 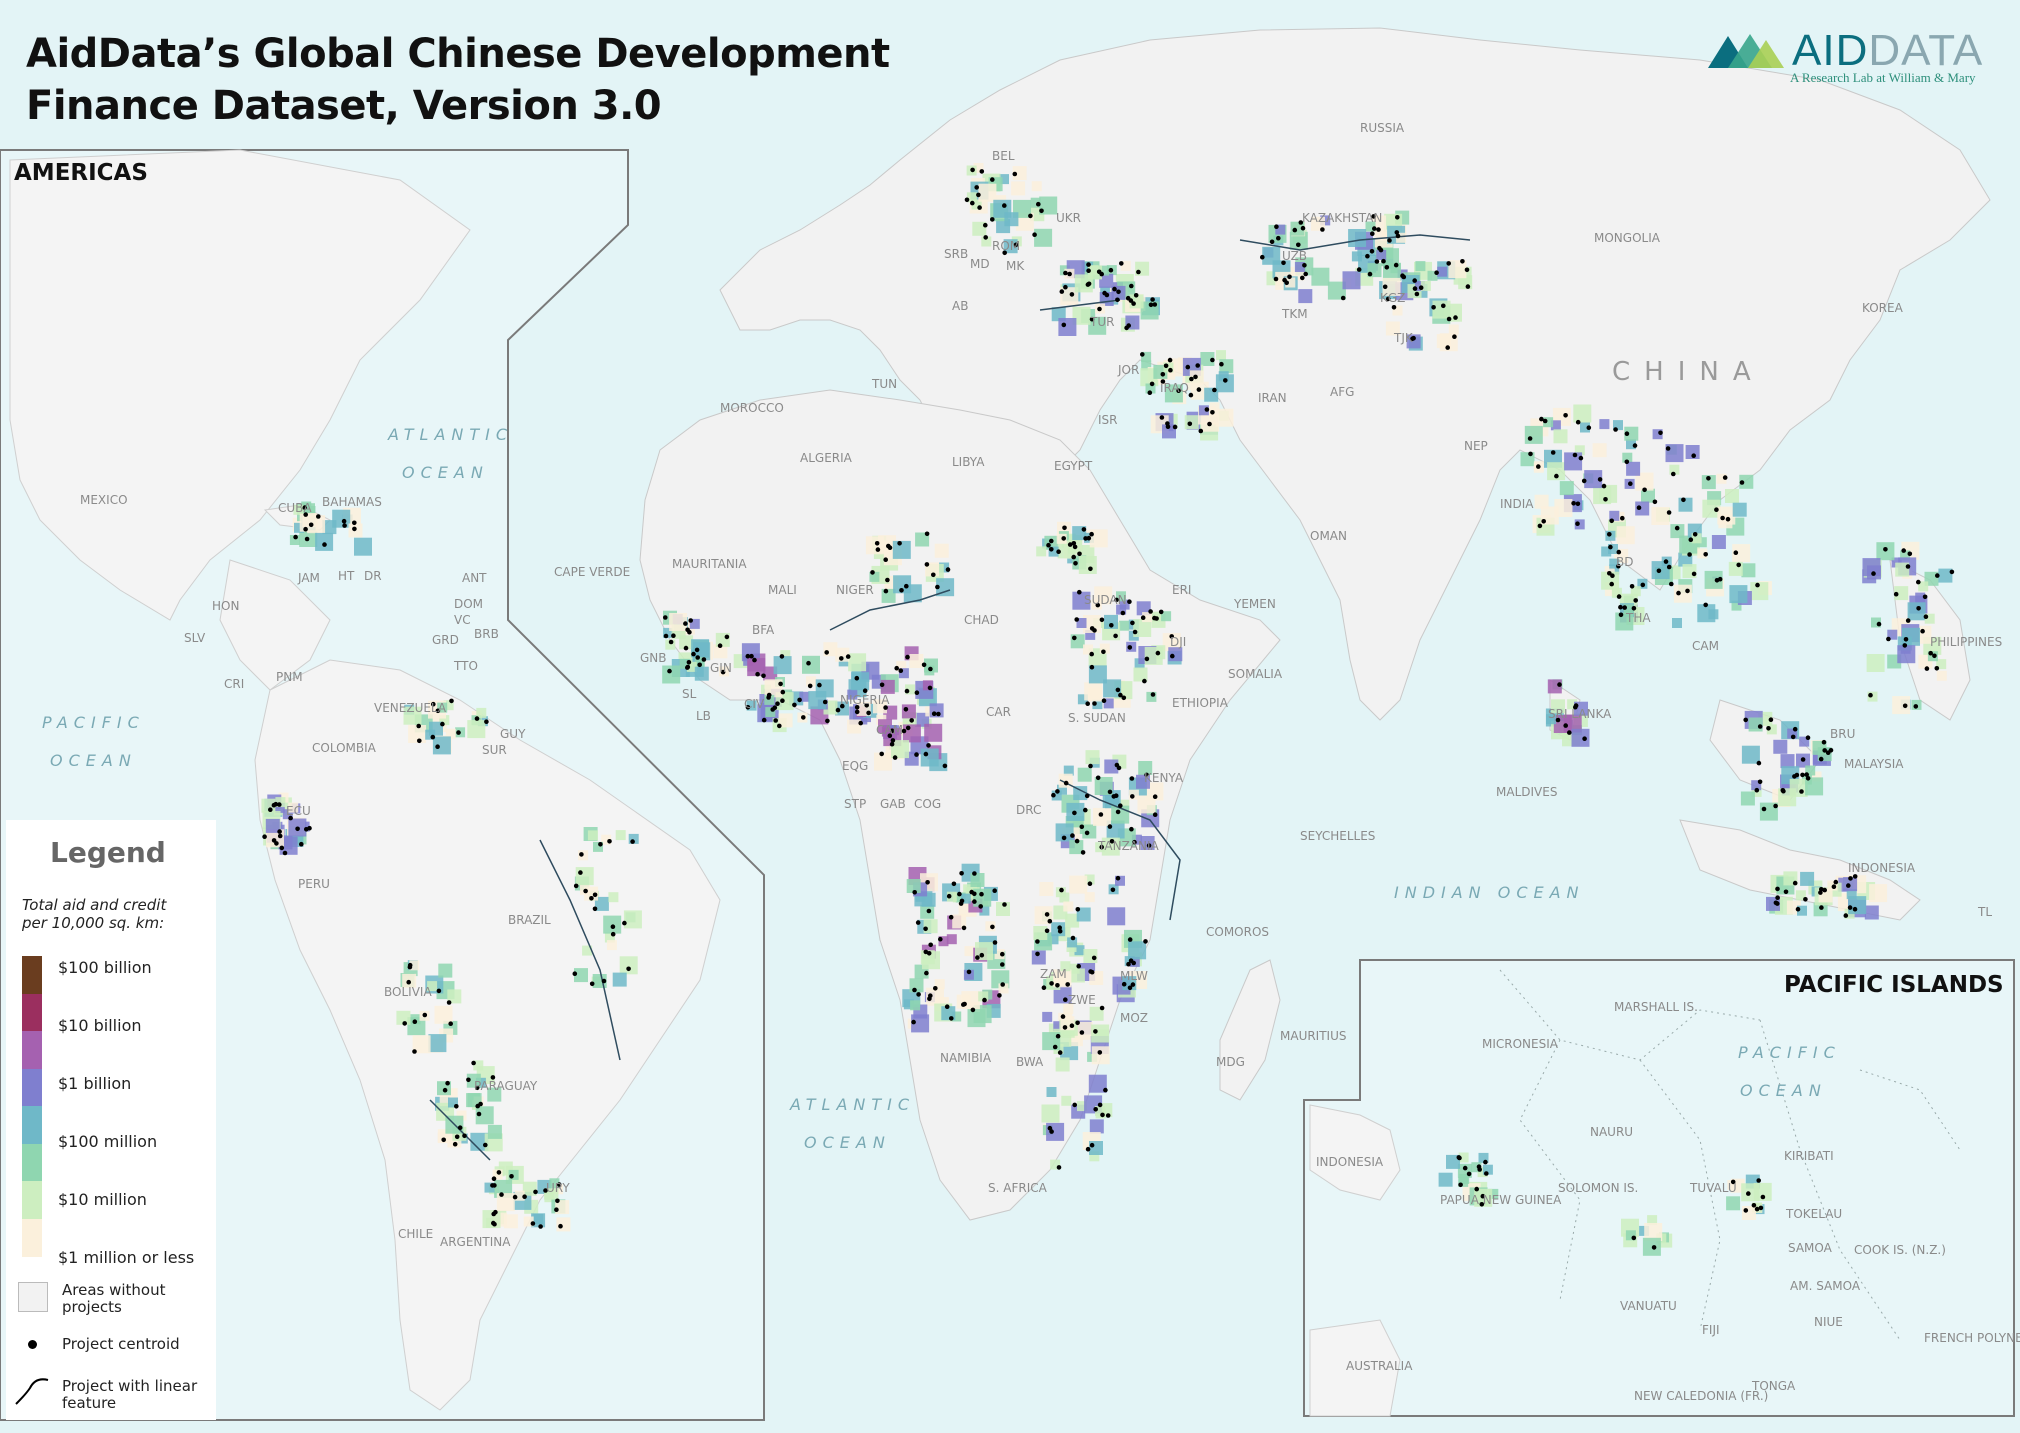 I want to click on country-label: EGYPT, so click(x=1073, y=466).